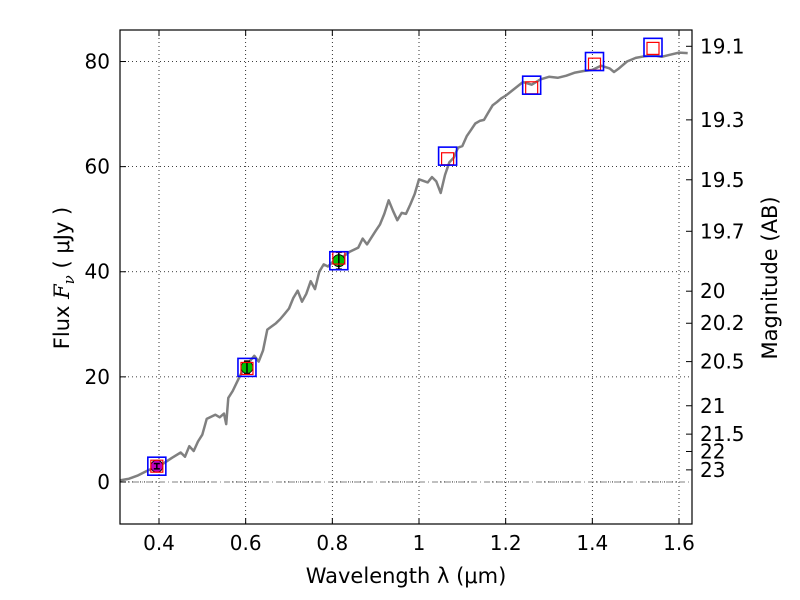 The height and width of the screenshot is (600, 800). What do you see at coordinates (592, 543) in the screenshot?
I see `x-tick-label: 1.4` at bounding box center [592, 543].